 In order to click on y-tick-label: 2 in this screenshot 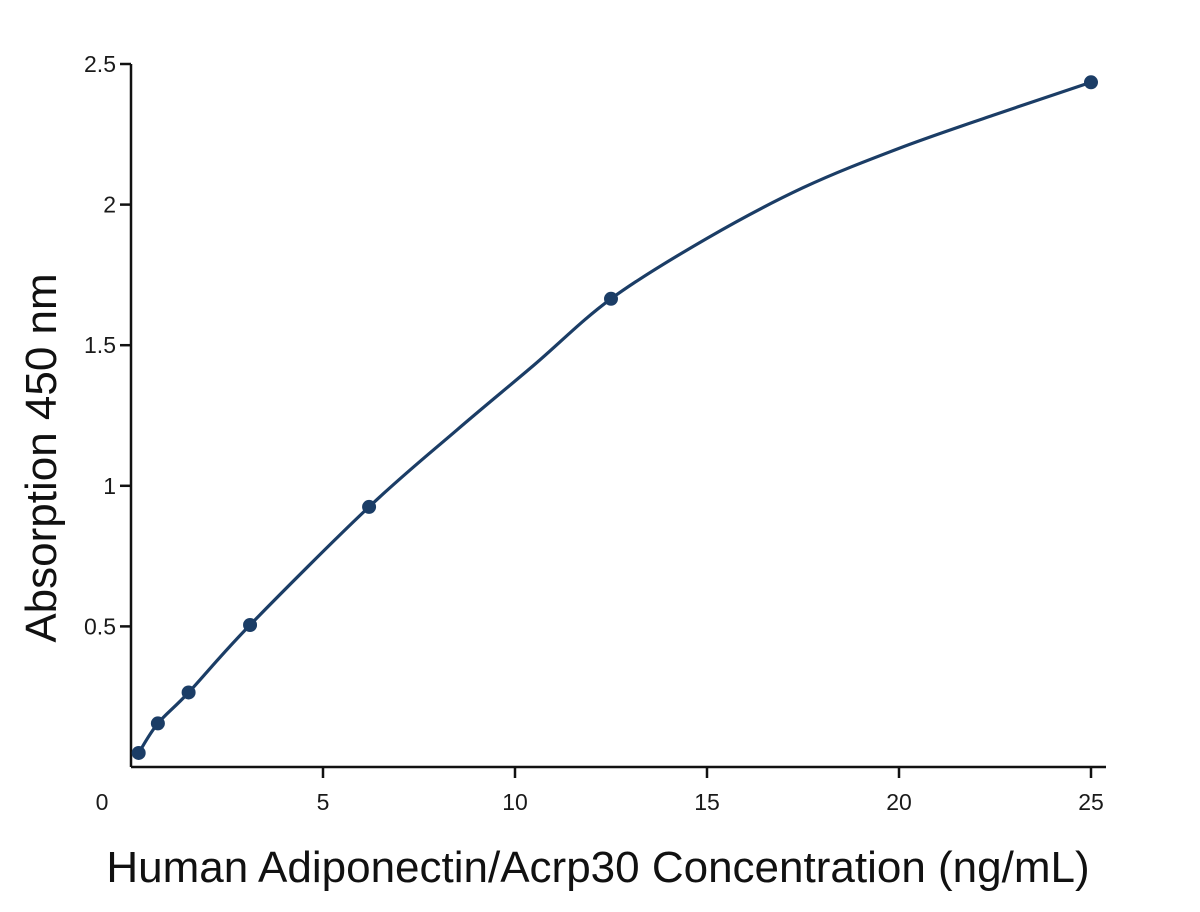, I will do `click(109, 205)`.